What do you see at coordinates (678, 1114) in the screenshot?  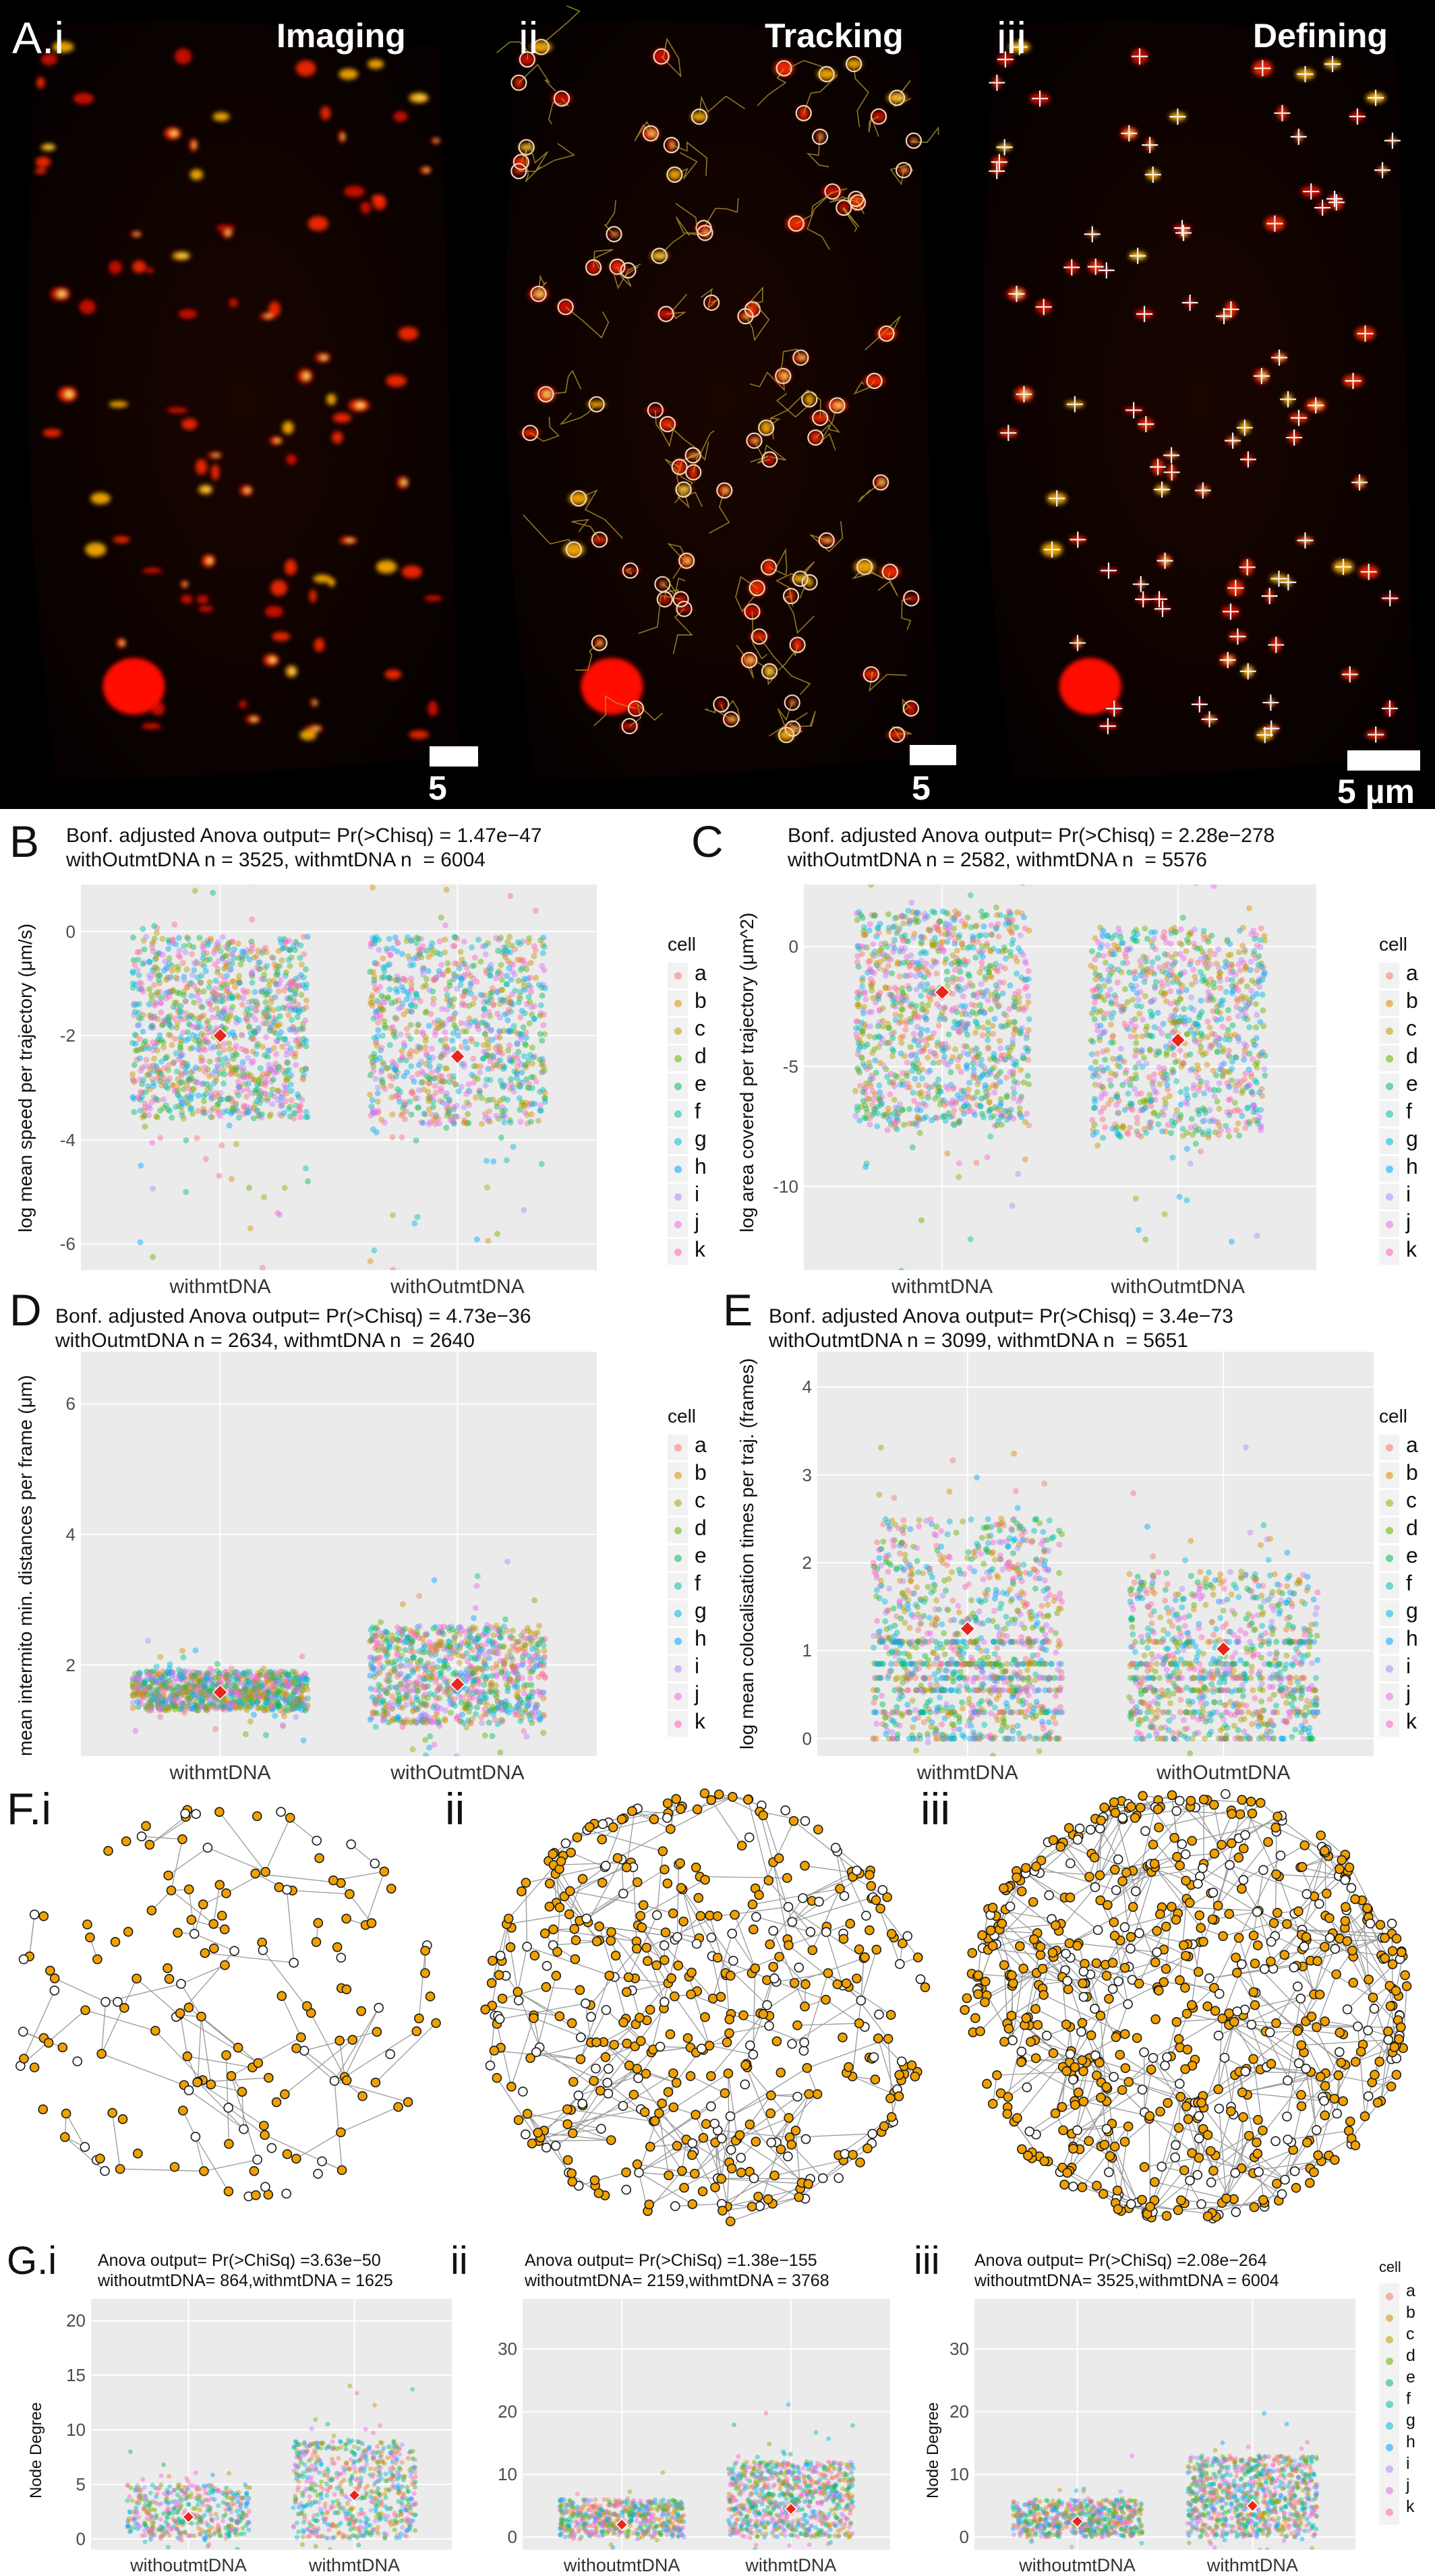 I see `legend-swatch` at bounding box center [678, 1114].